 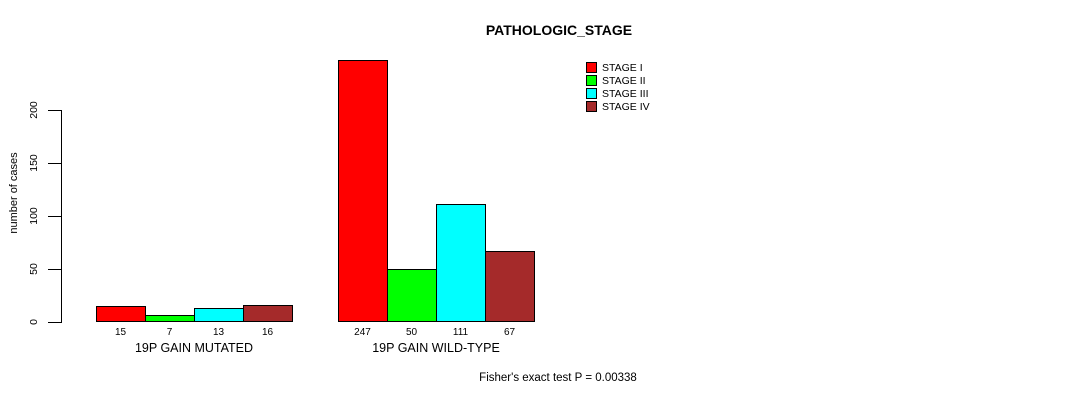 I want to click on y-tick-label: 100, so click(x=34, y=216).